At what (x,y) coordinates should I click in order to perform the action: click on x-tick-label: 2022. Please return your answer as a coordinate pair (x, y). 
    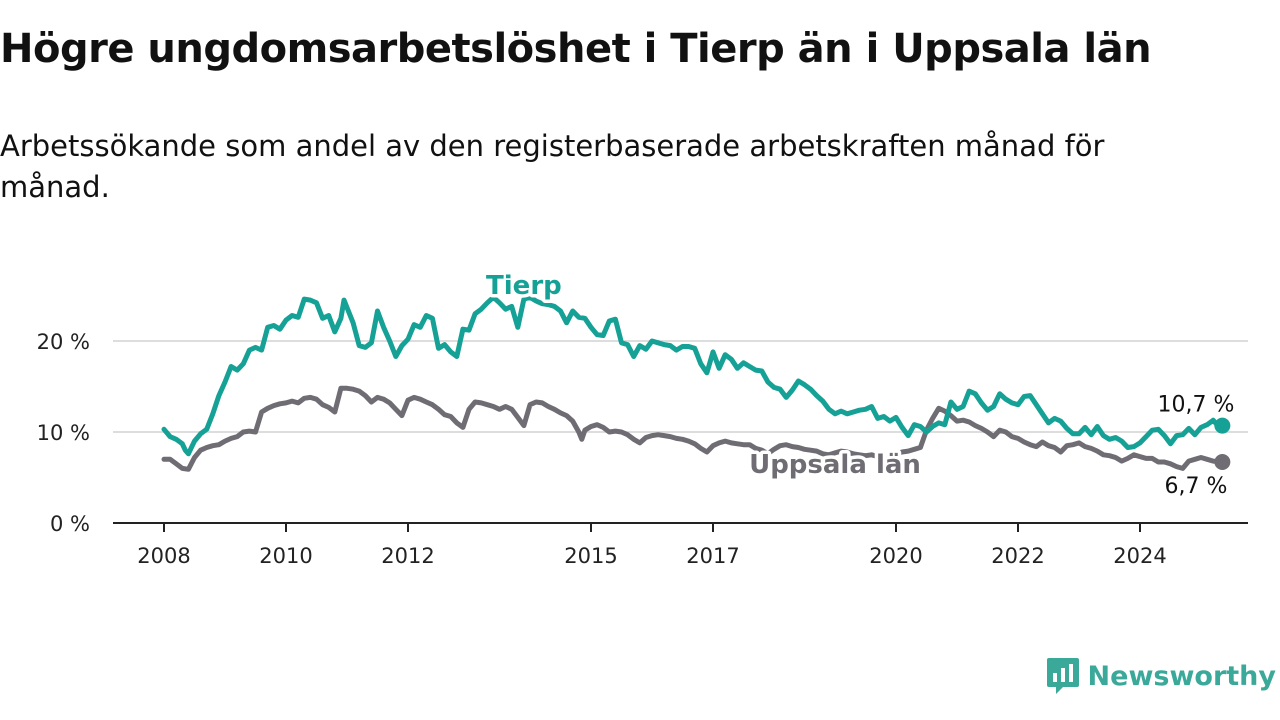
    Looking at the image, I should click on (1017, 556).